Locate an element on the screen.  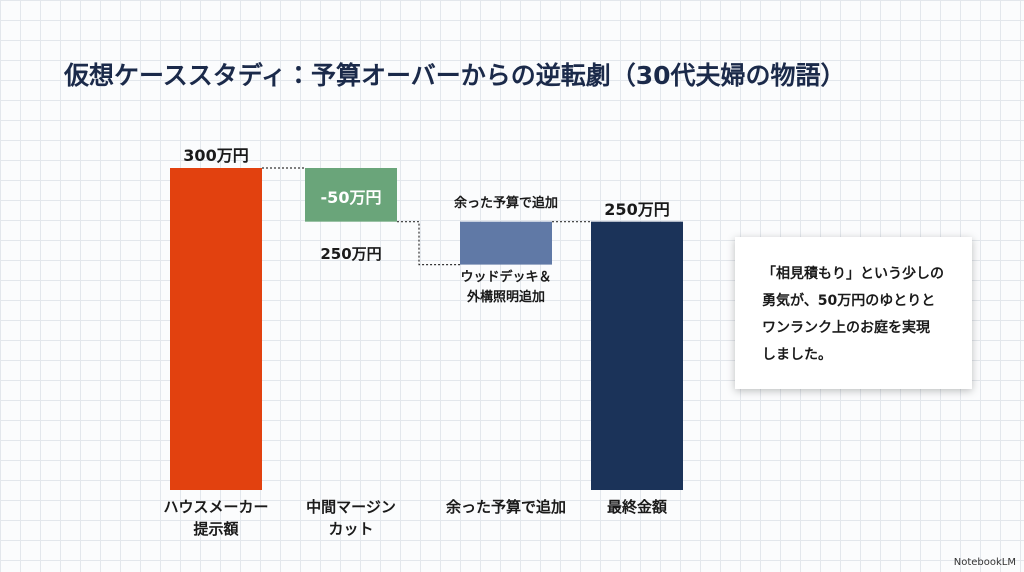
value-label: -50万円 is located at coordinates (351, 197).